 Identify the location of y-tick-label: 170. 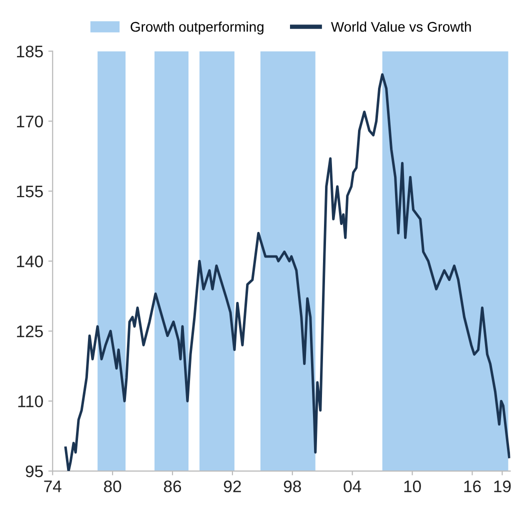
(30, 122).